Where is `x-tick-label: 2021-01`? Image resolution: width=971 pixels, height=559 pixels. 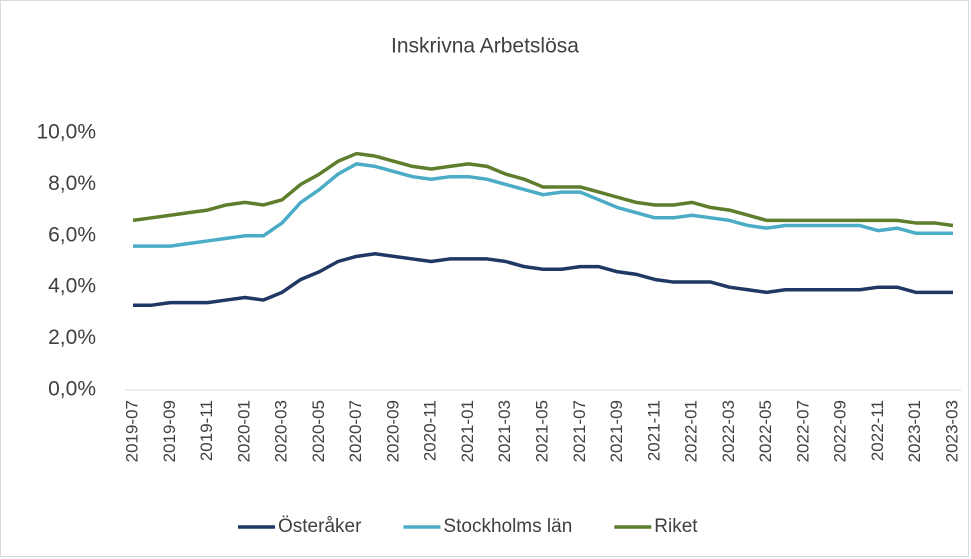 x-tick-label: 2021-01 is located at coordinates (467, 431).